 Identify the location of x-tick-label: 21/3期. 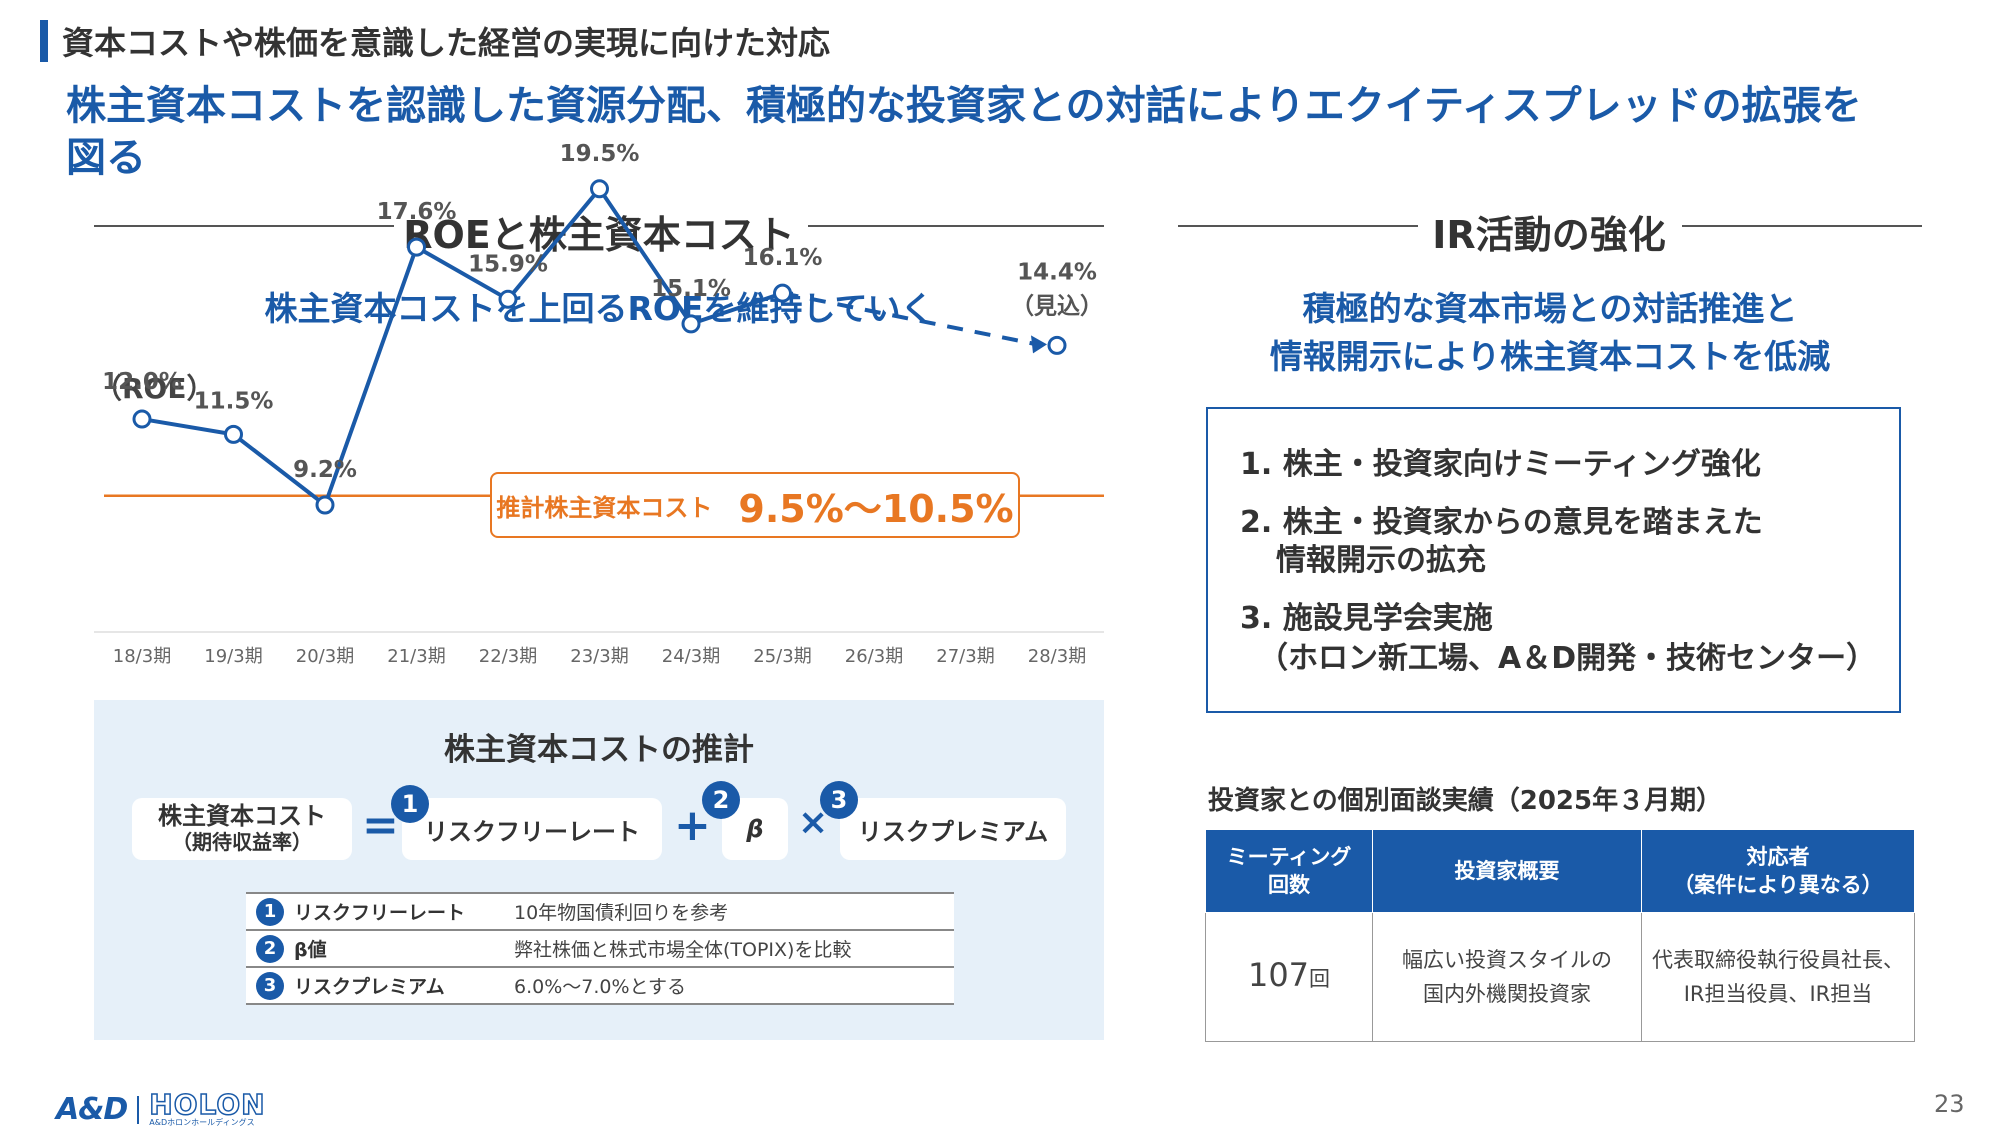
(416, 656).